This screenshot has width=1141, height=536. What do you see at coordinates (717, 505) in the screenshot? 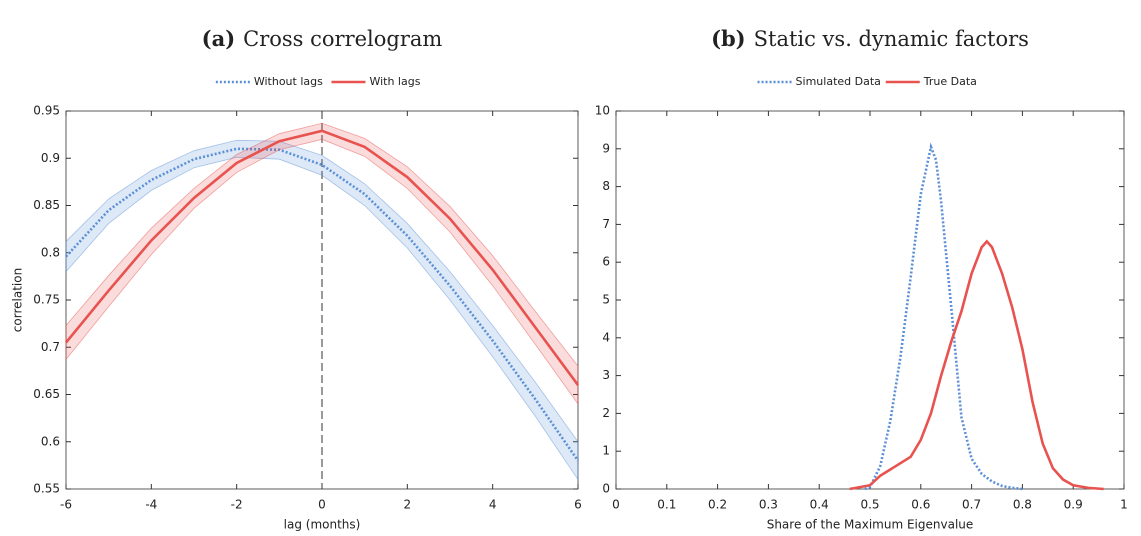
I see `x-tick-label: 0.2` at bounding box center [717, 505].